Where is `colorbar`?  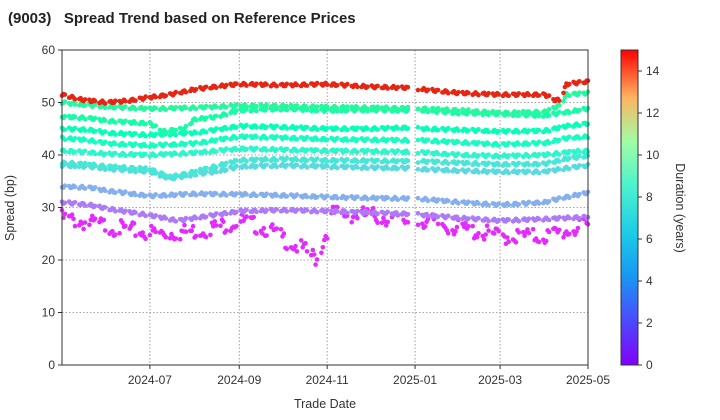
colorbar is located at coordinates (629, 207).